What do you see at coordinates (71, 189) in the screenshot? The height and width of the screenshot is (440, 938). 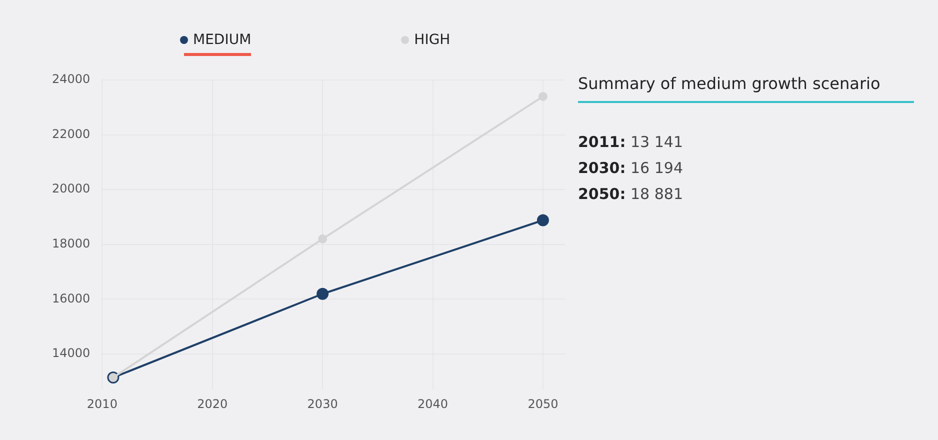 I see `y-tick-label: 20000` at bounding box center [71, 189].